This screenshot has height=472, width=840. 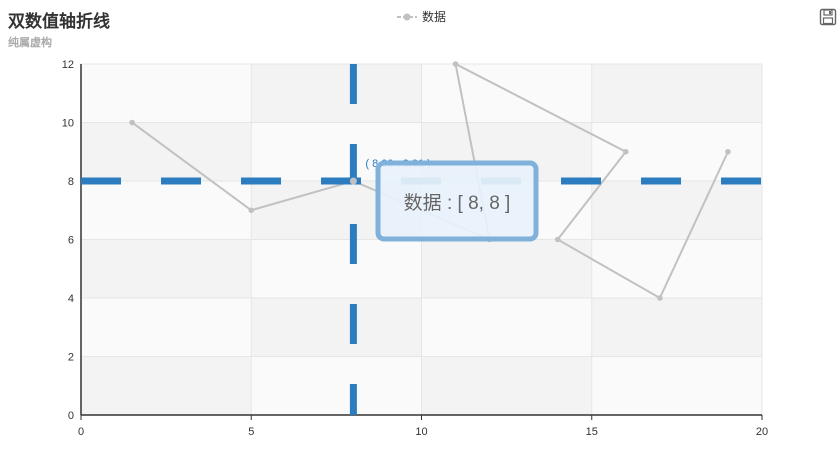 I want to click on y-tick-label: 6, so click(x=71, y=241).